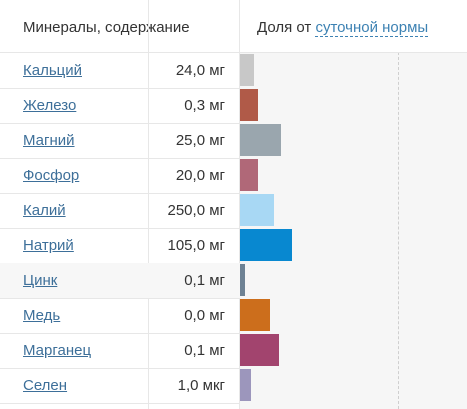 Image resolution: width=467 pixels, height=409 pixels. What do you see at coordinates (120, 351) in the screenshot?
I see `table-row: Марганец 0,1 мг` at bounding box center [120, 351].